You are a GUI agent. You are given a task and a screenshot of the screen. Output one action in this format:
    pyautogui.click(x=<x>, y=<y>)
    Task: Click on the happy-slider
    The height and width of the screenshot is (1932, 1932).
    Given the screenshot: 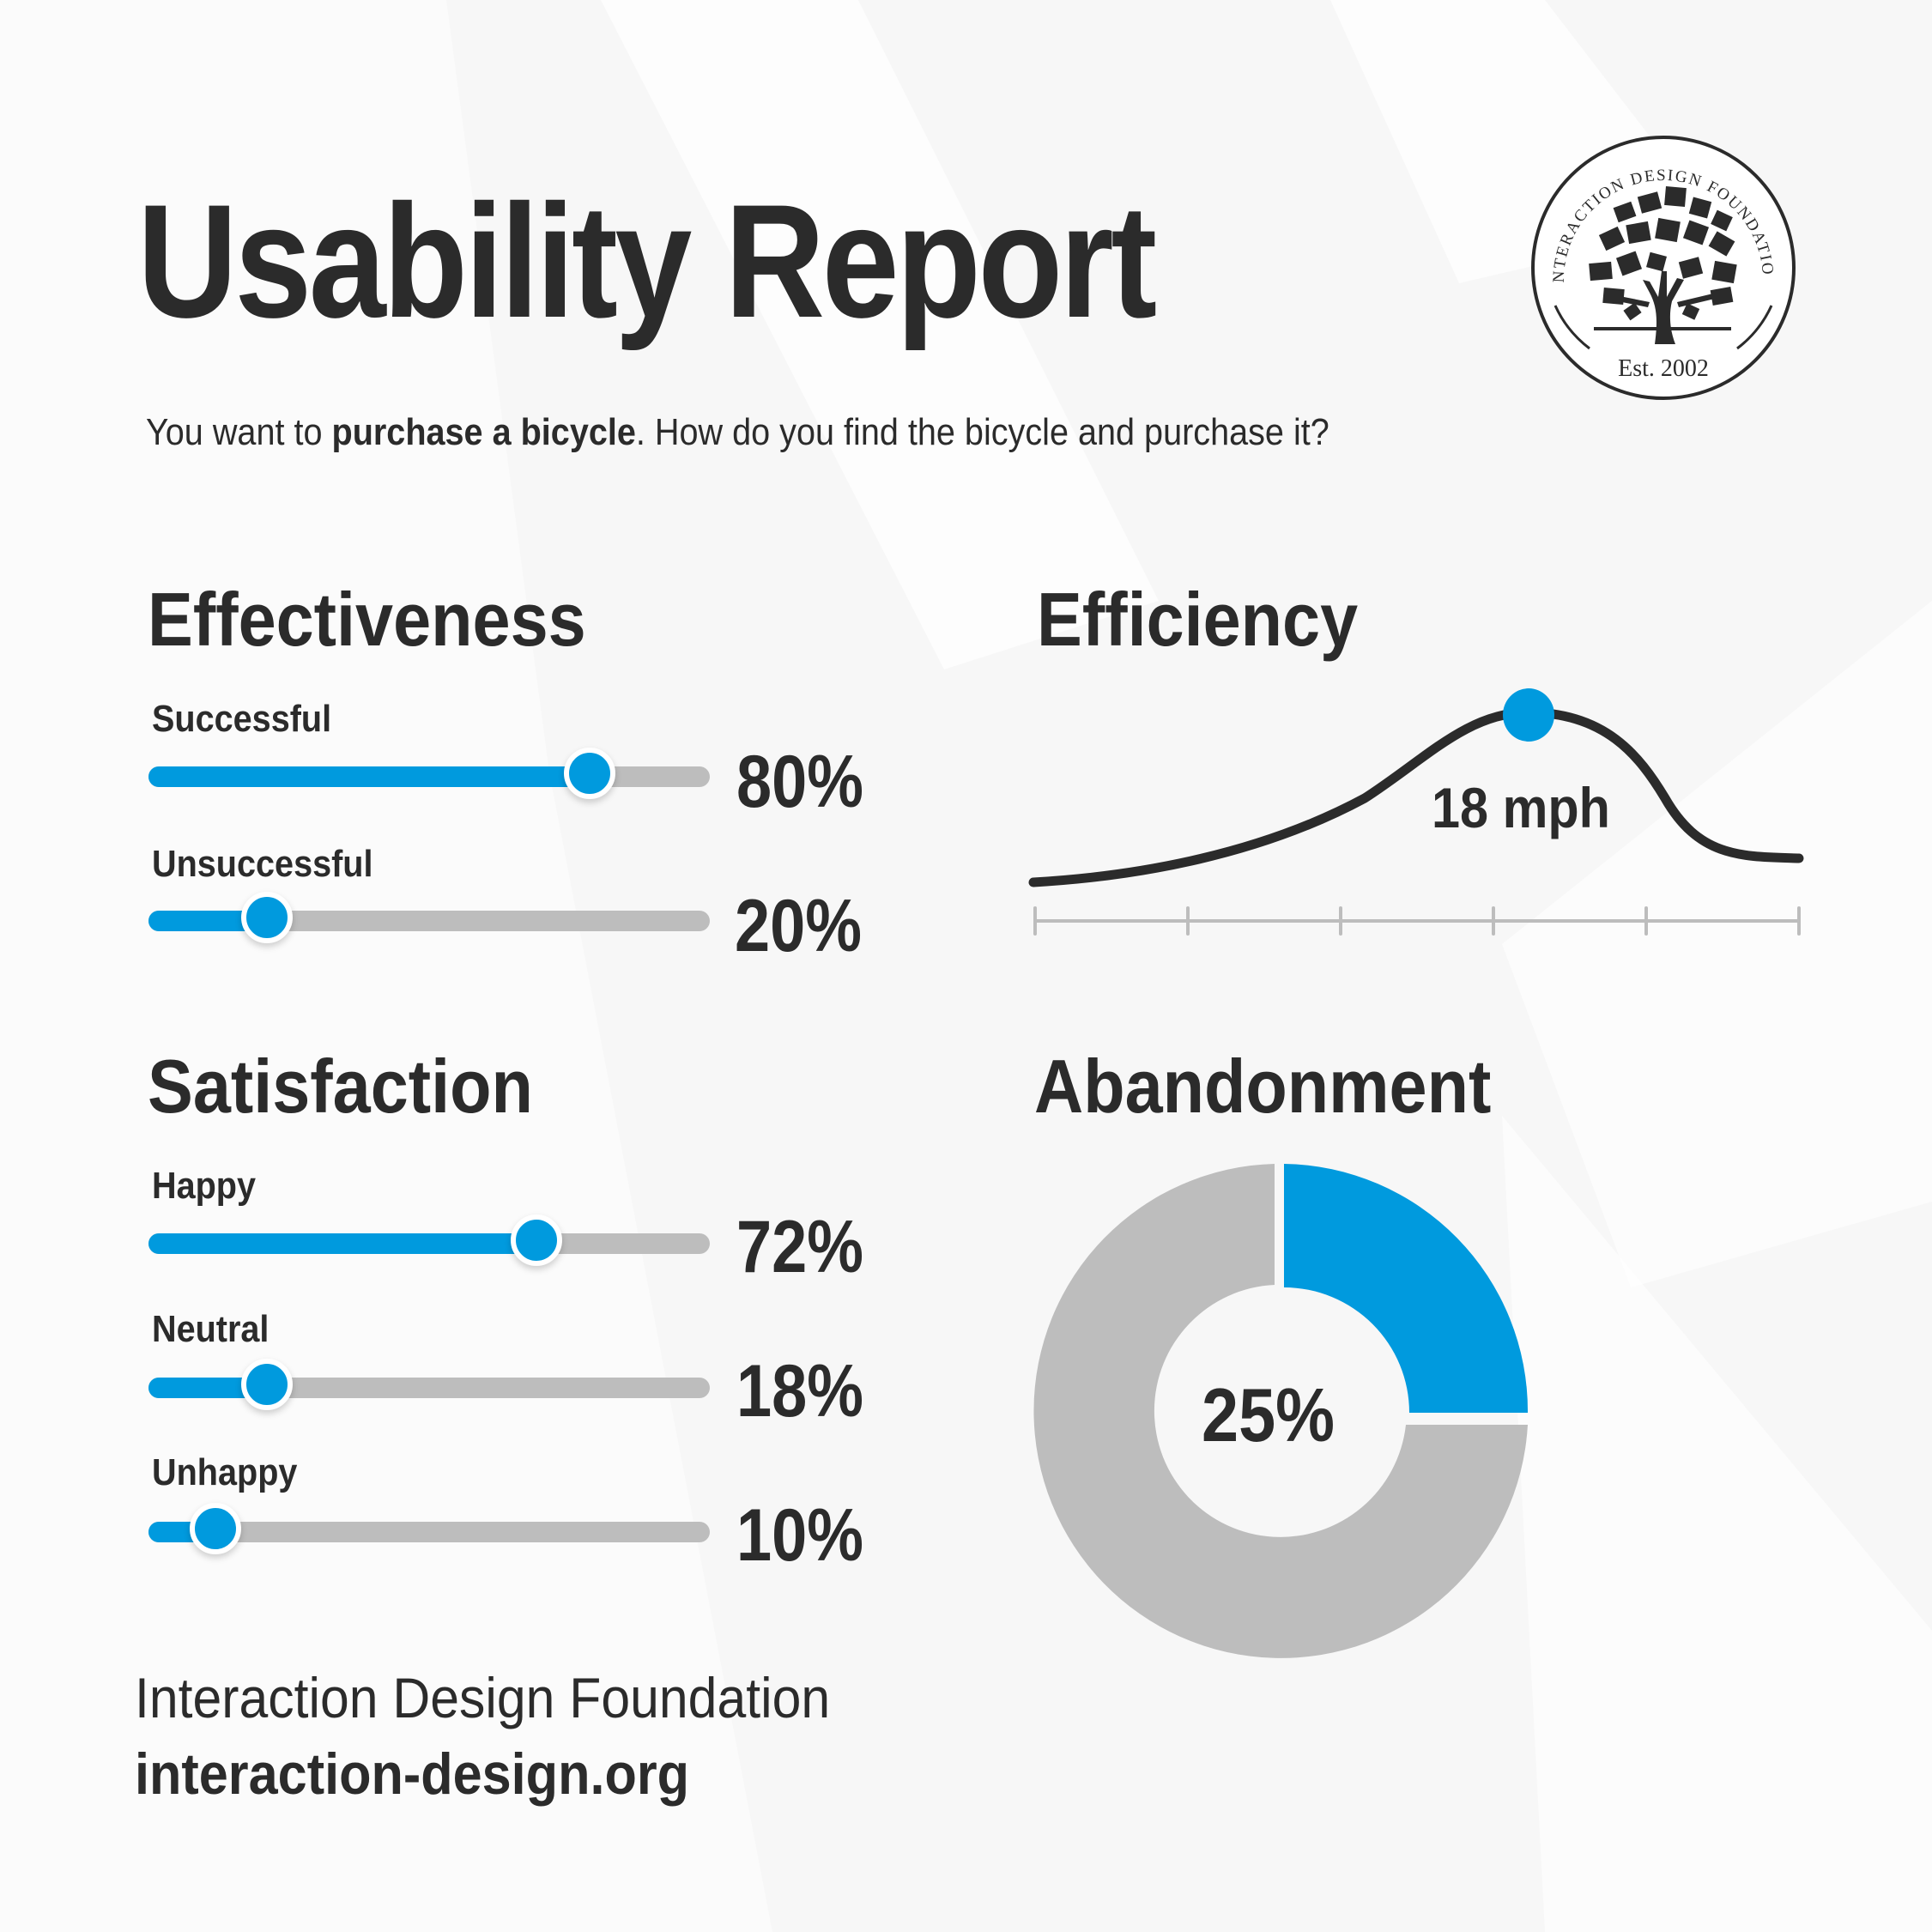 What is the action you would take?
    pyautogui.click(x=429, y=1240)
    